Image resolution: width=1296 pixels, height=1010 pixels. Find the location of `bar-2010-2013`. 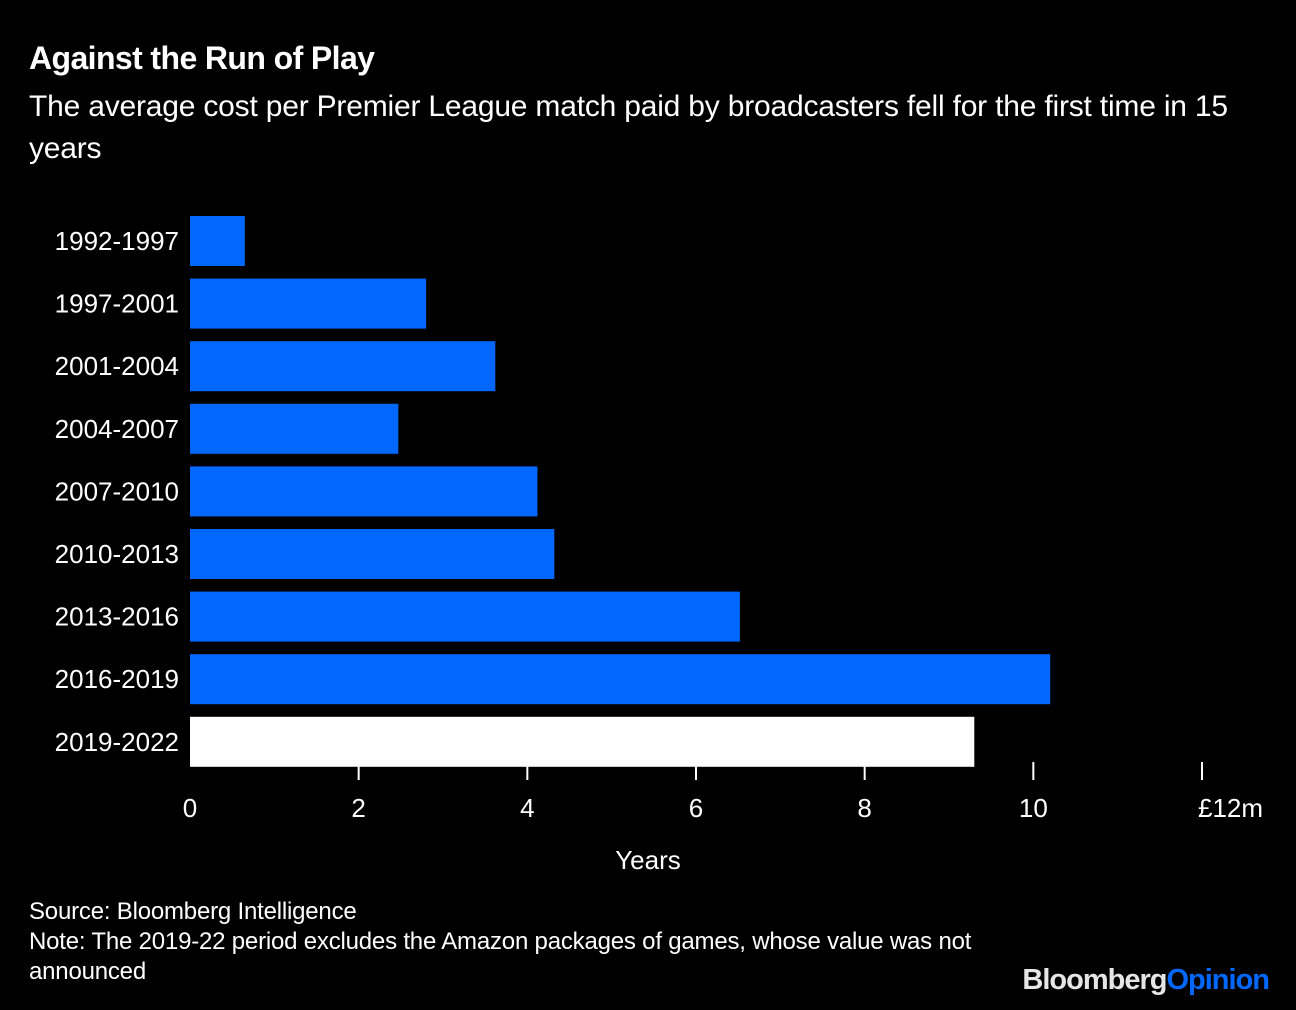

bar-2010-2013 is located at coordinates (372, 554).